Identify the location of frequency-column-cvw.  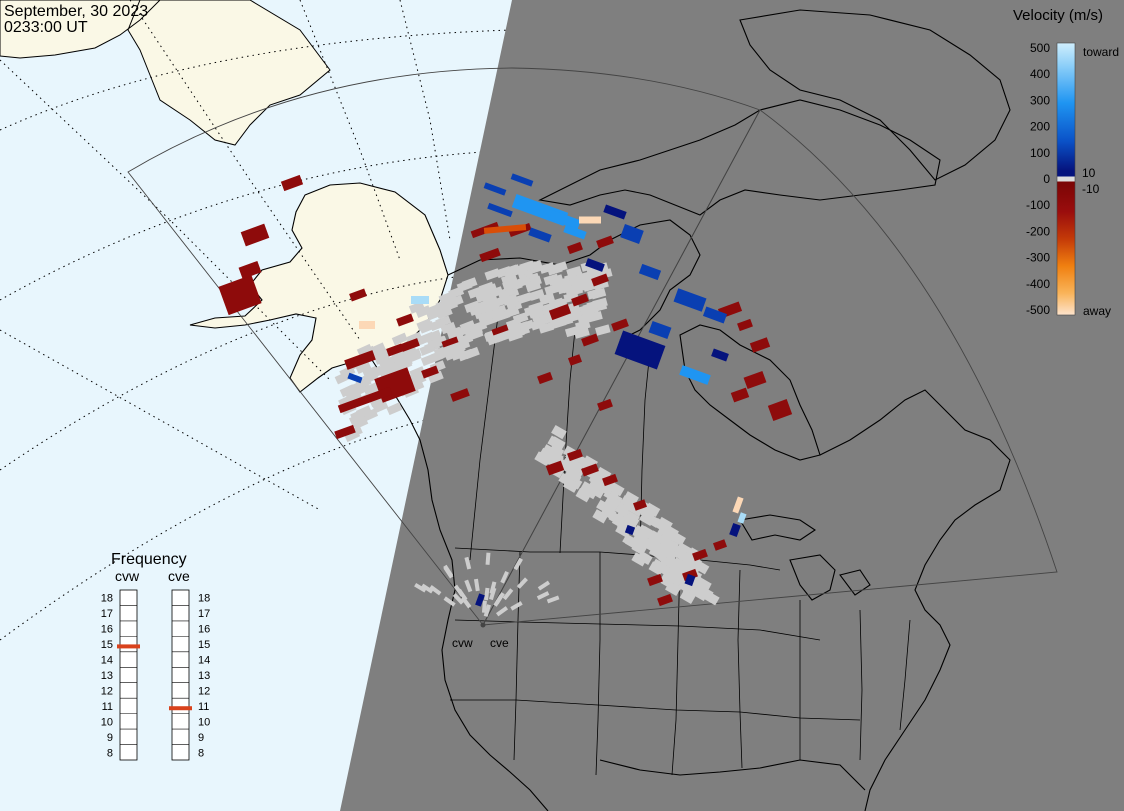
(128, 675).